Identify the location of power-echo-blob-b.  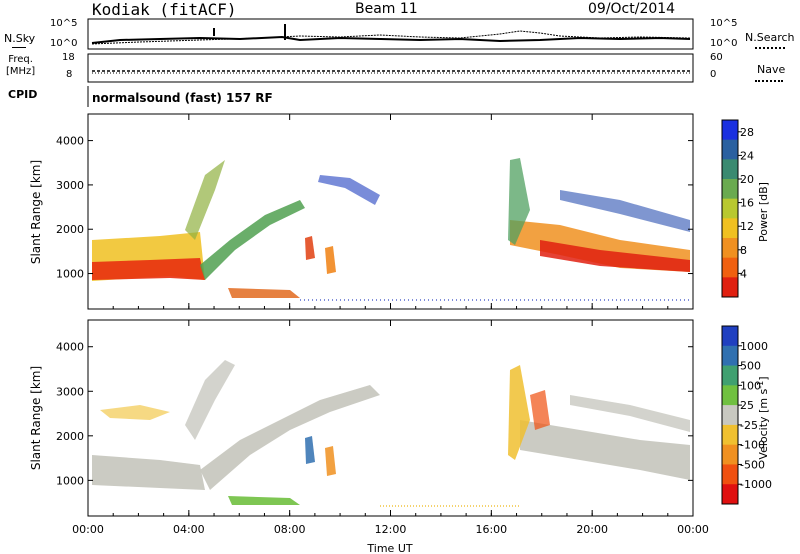
(330, 260).